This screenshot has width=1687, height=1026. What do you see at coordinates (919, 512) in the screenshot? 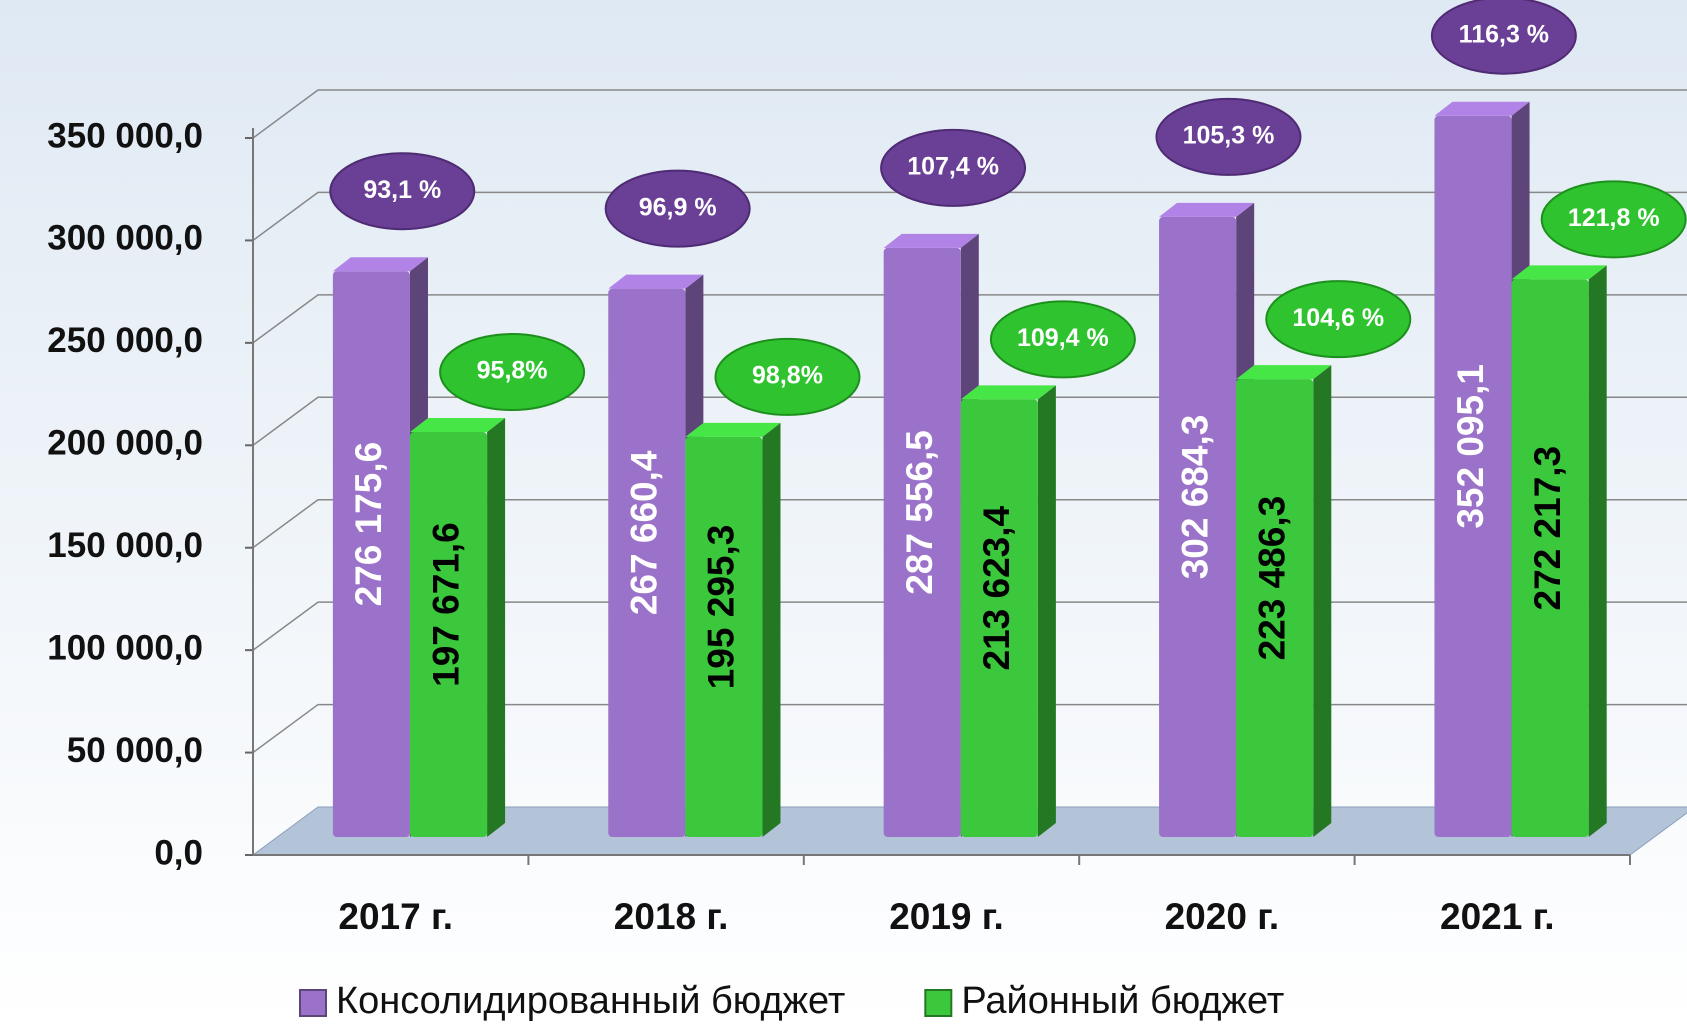
I see `value-label: 287 556,5` at bounding box center [919, 512].